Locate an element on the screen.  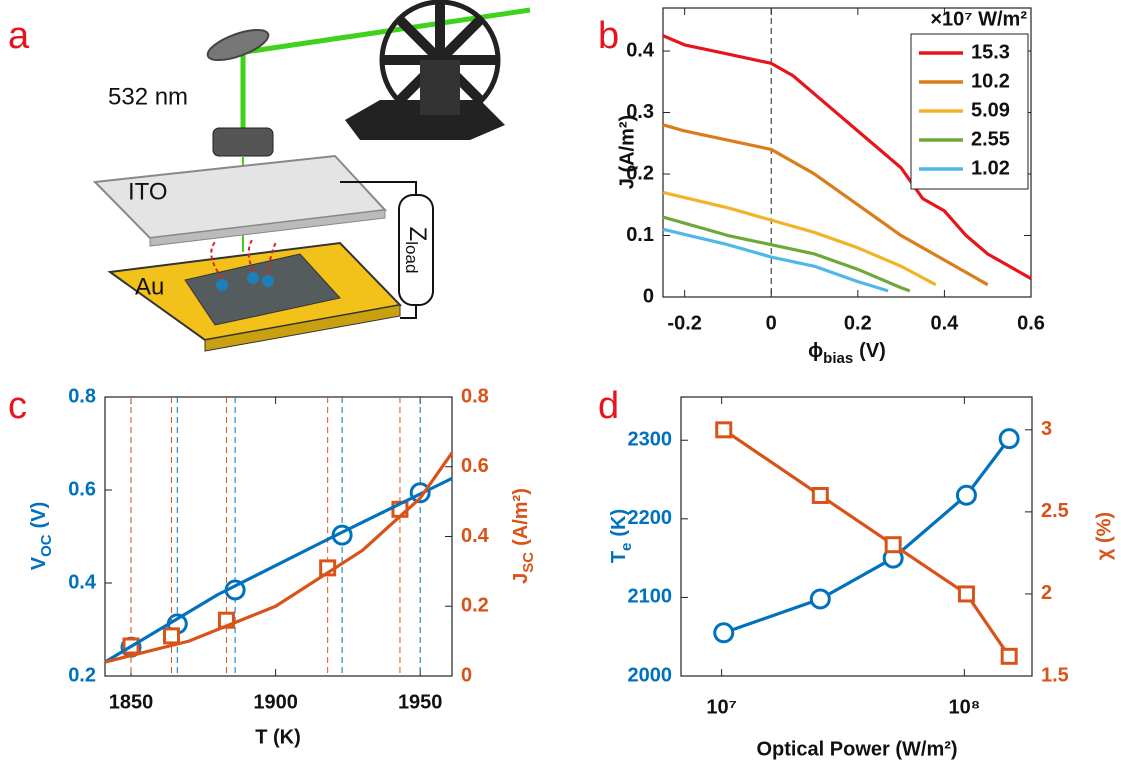
x-tick-label: 0.2 is located at coordinates (858, 323).